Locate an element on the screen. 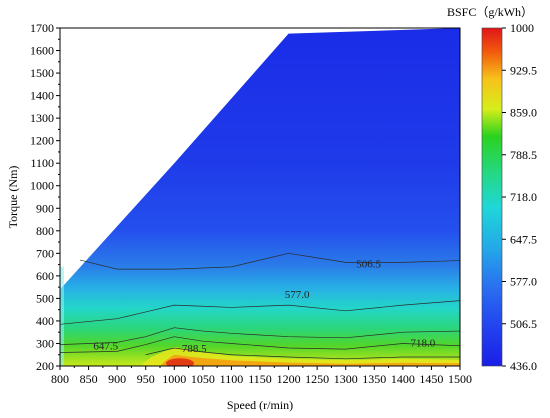  y-tick-label: 600 is located at coordinates (45, 276).